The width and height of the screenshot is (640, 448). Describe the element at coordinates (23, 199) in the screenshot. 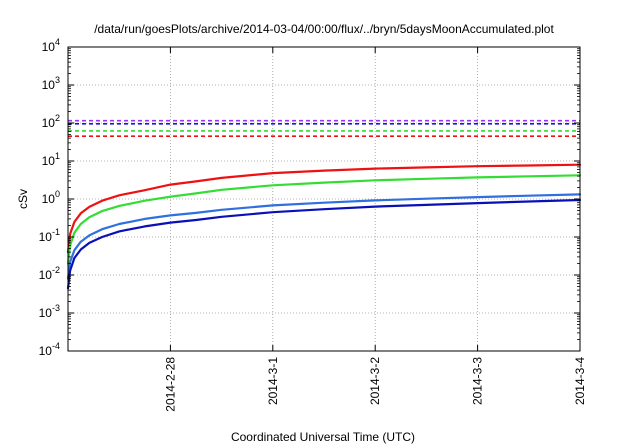

I see `y-axis-label: cSv` at that location.